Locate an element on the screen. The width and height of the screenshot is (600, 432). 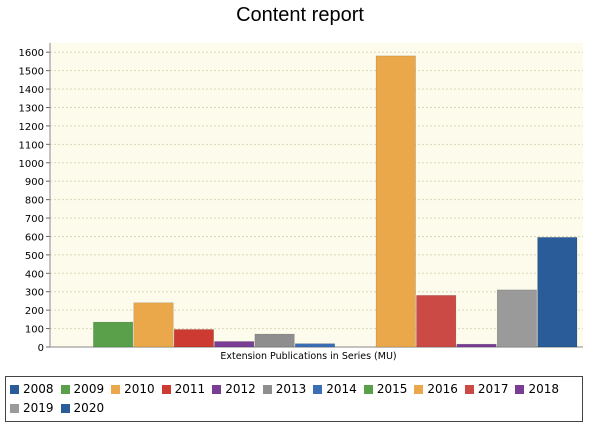
y-tick-label: 1200 is located at coordinates (31, 127).